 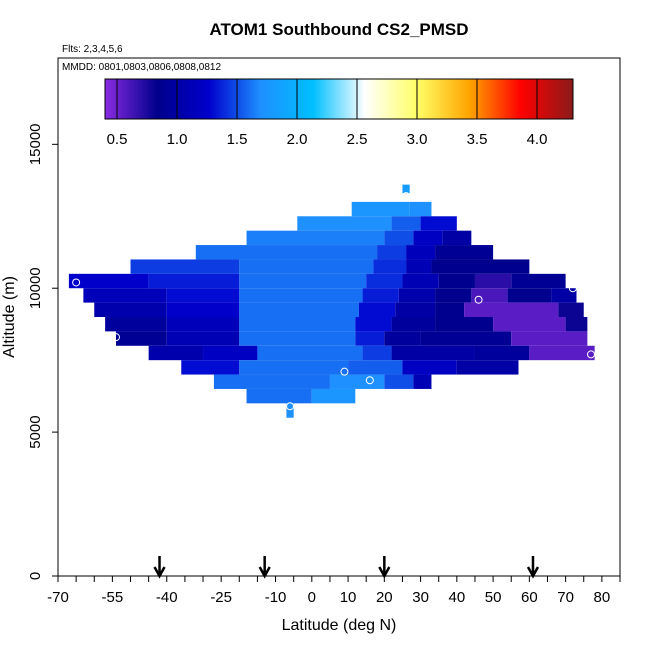 I want to click on x-tick-label: -10, so click(x=276, y=597).